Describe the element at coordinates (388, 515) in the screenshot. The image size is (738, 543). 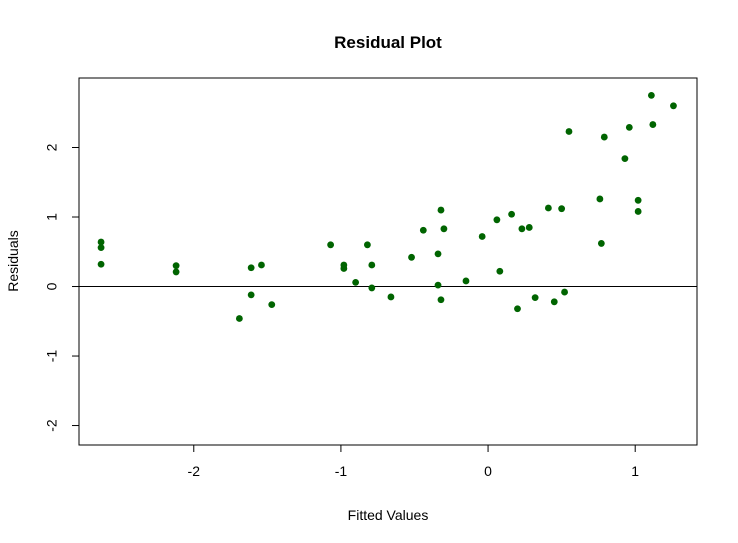
I see `x-axis-title: Fitted Values` at that location.